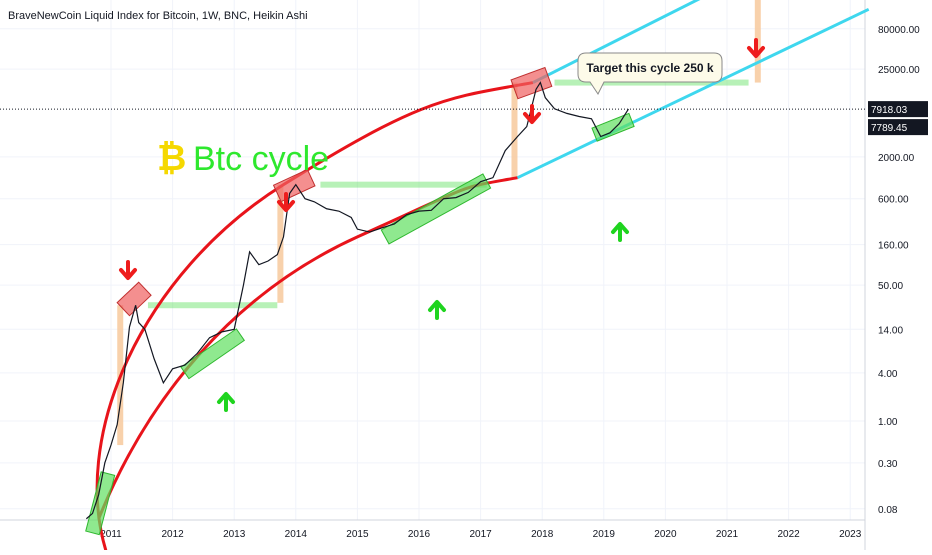  I want to click on callout-text: Target this cycle 250 k, so click(650, 68).